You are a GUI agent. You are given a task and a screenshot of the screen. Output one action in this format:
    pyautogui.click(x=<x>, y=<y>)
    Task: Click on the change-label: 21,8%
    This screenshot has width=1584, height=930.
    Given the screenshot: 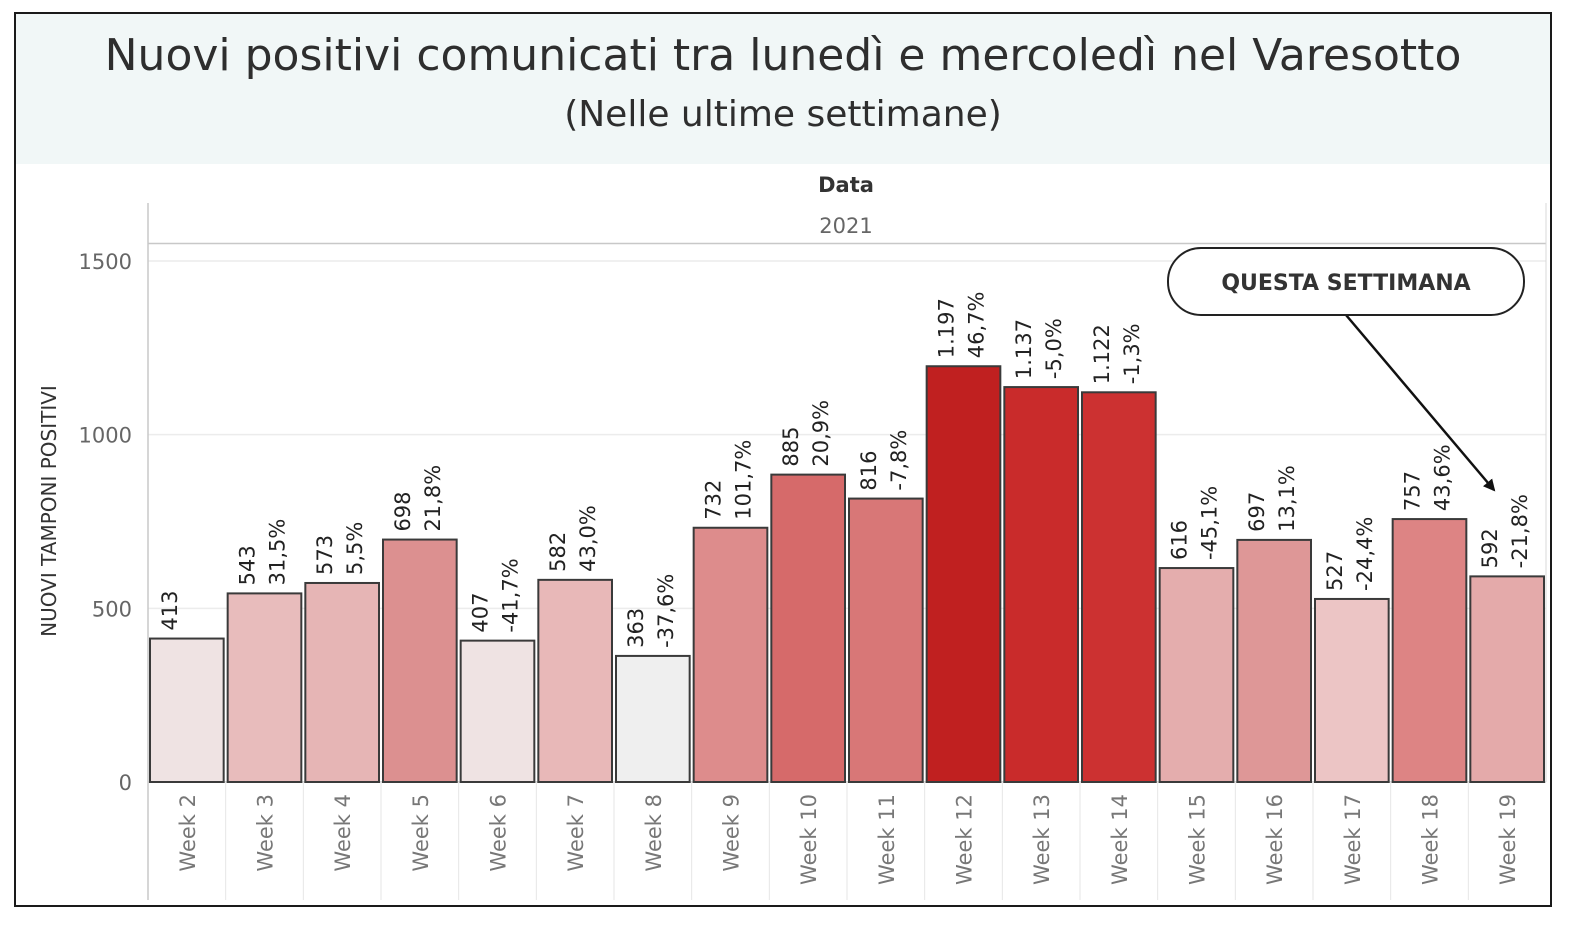 What is the action you would take?
    pyautogui.click(x=433, y=498)
    